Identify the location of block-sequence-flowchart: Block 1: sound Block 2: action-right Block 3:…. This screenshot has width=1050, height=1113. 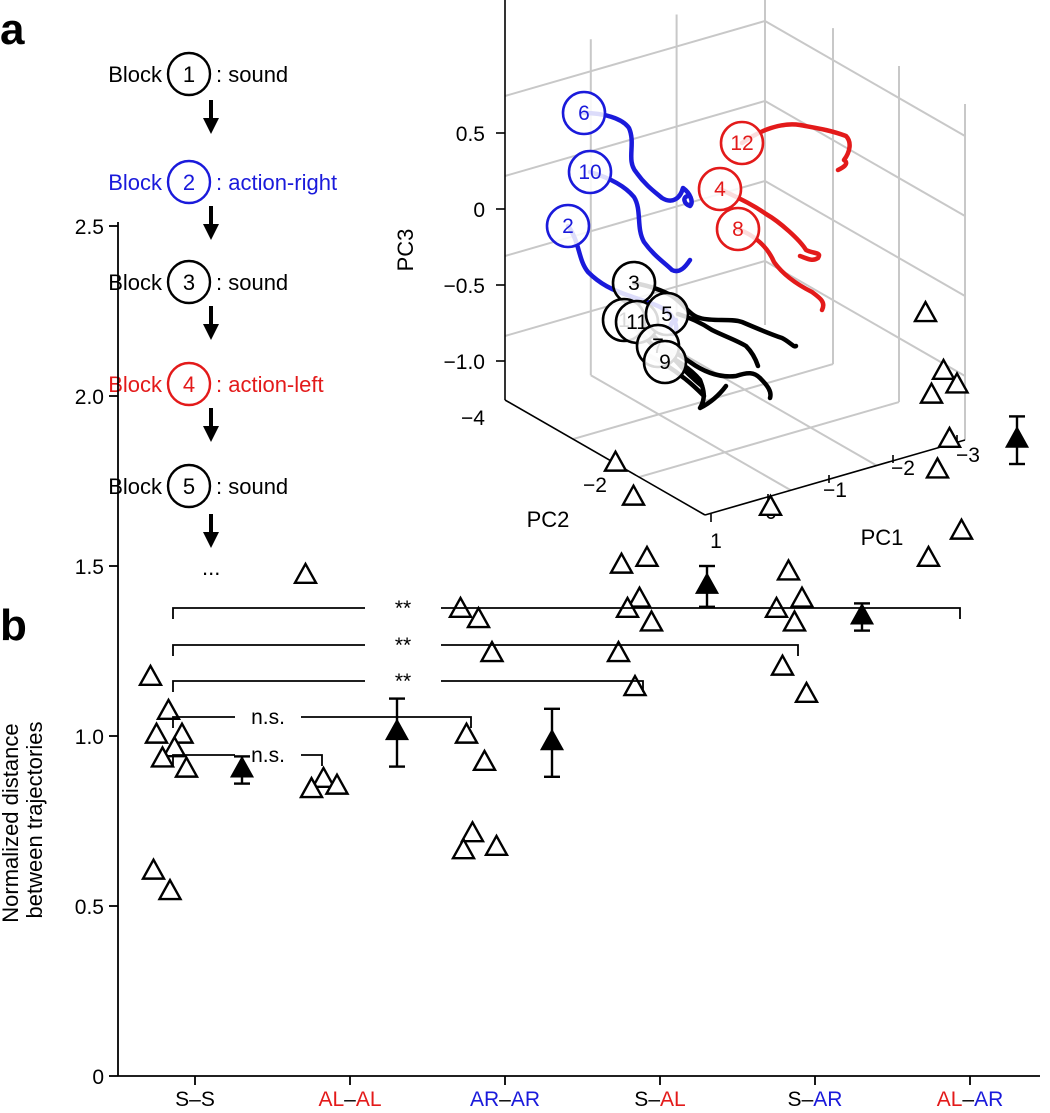
(222, 315).